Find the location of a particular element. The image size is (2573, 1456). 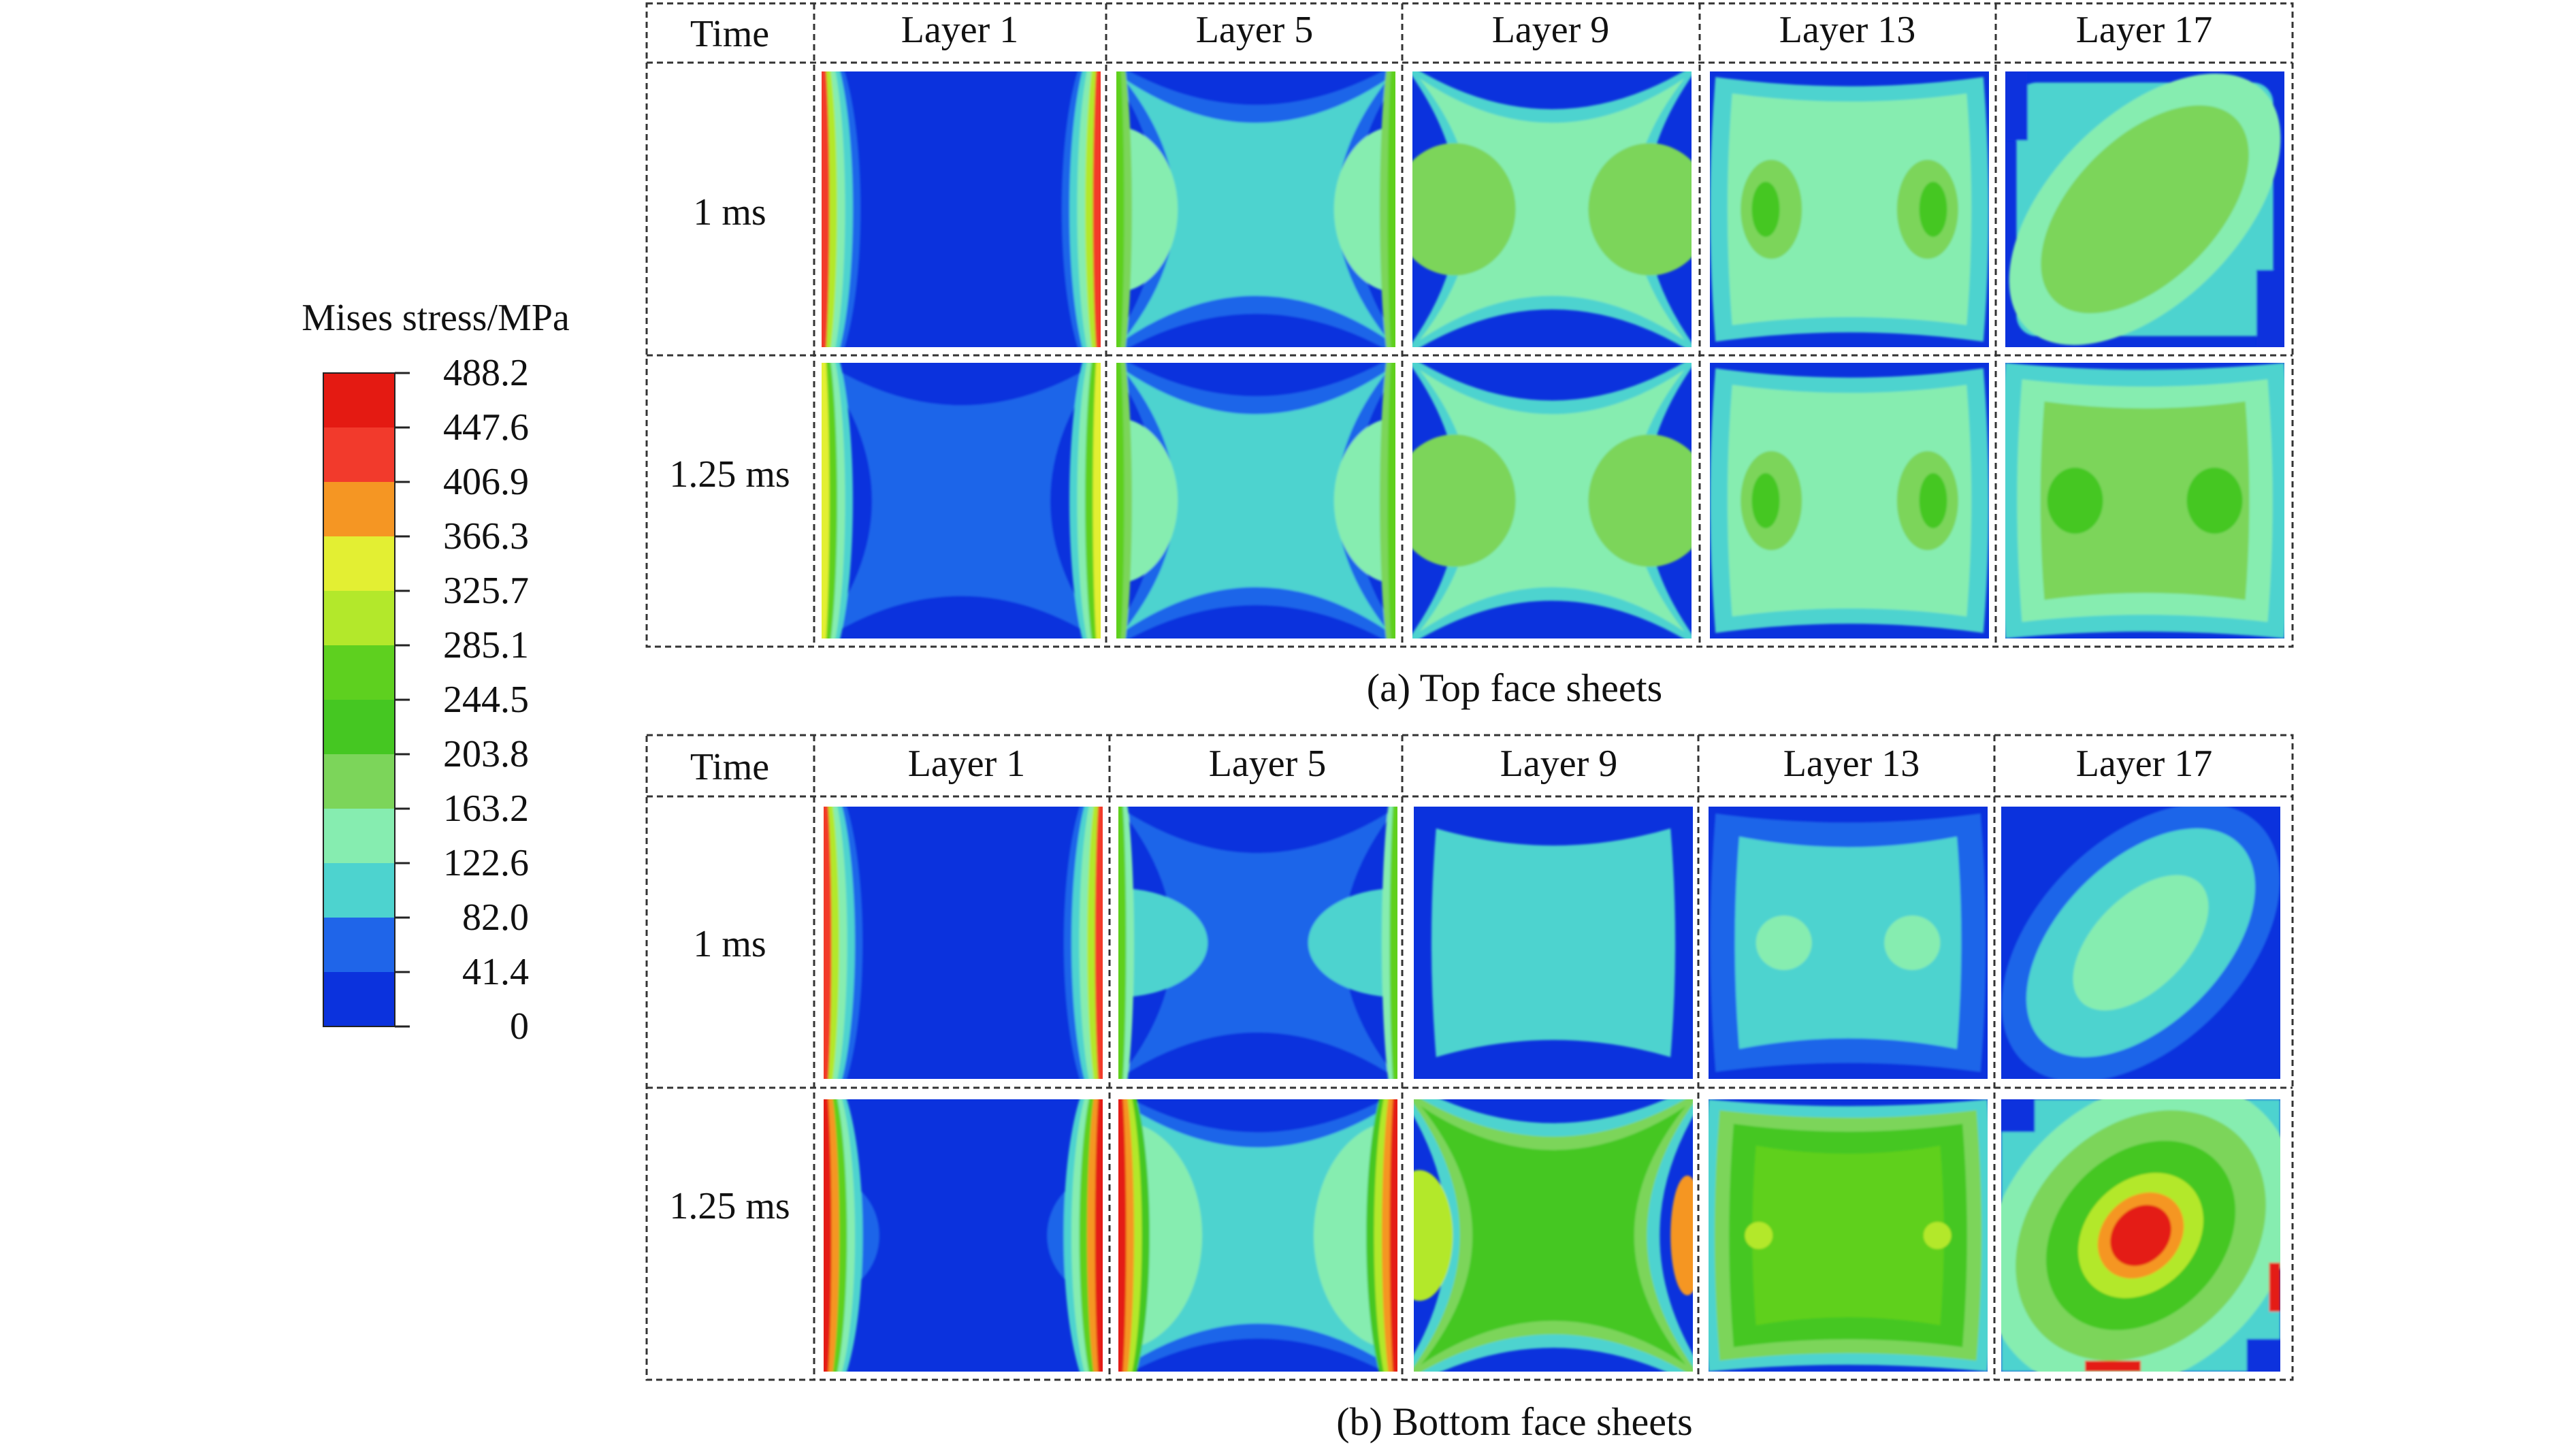

panel-bottom-caption: (b) Bottom face sheets is located at coordinates (1514, 1422).